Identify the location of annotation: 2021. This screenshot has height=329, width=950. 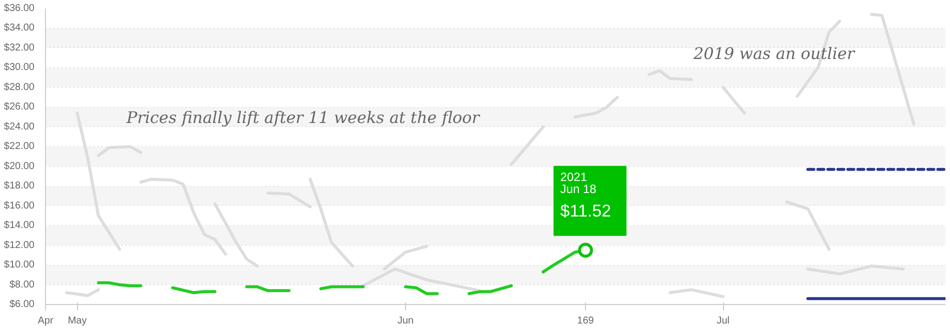
(574, 177).